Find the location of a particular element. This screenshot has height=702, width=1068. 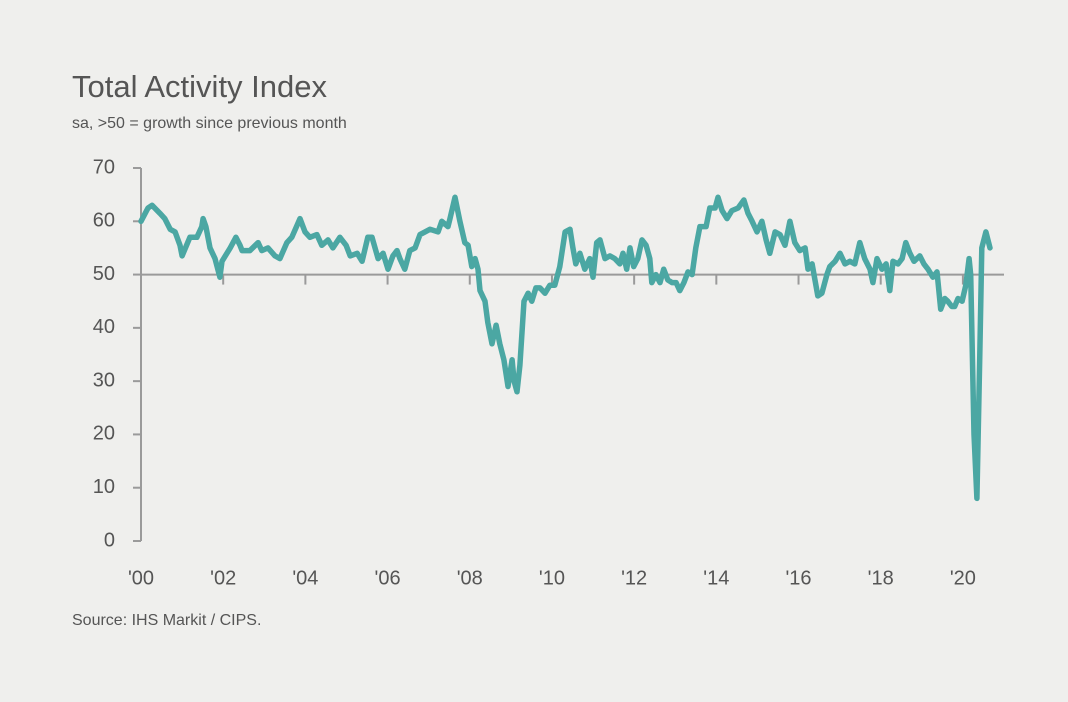

y-tick-label: 70 is located at coordinates (104, 167).